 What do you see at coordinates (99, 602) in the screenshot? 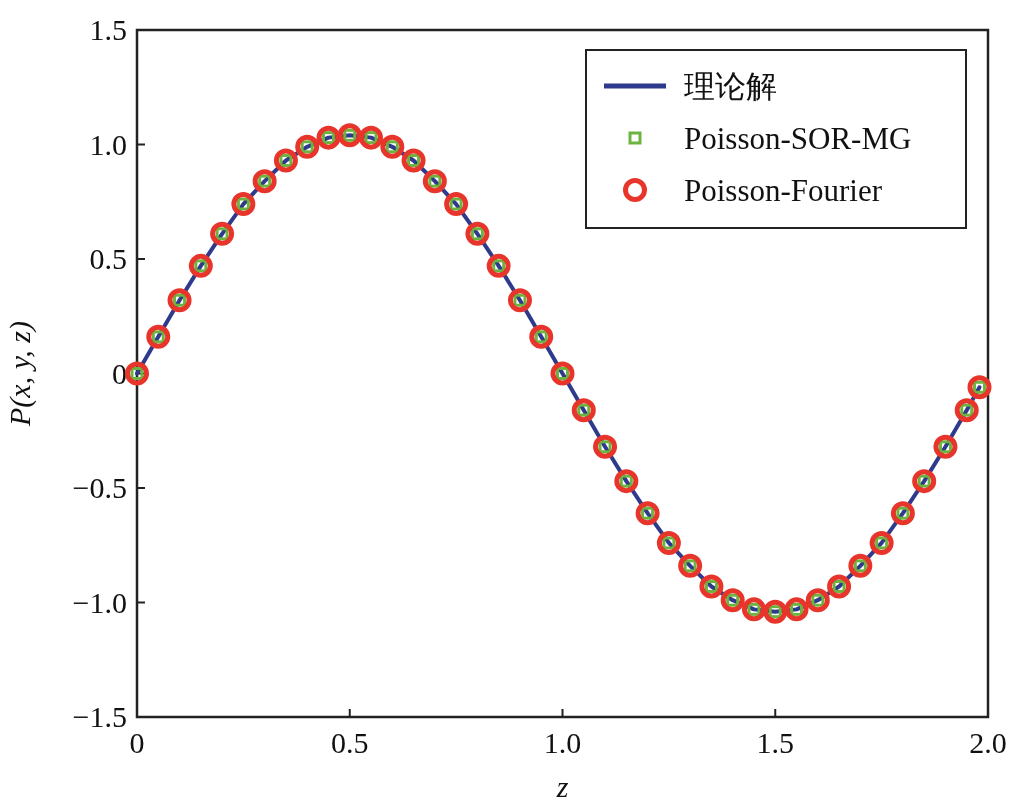
I see `y-tick-label: −1.0` at bounding box center [99, 602].